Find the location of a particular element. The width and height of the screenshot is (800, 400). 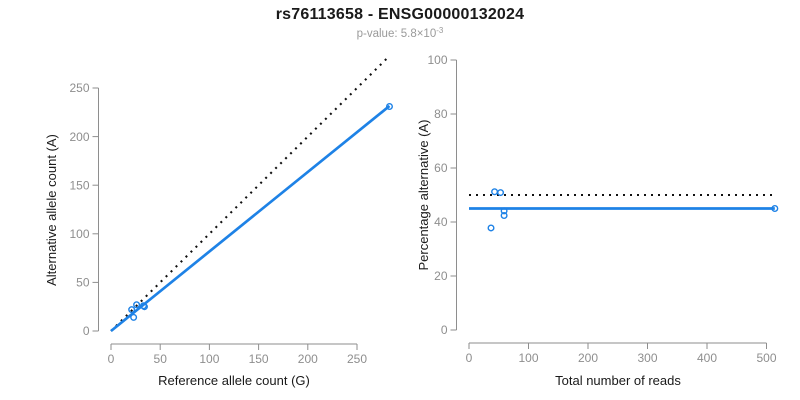

right-x-axis-title: Total number of reads is located at coordinates (618, 380).